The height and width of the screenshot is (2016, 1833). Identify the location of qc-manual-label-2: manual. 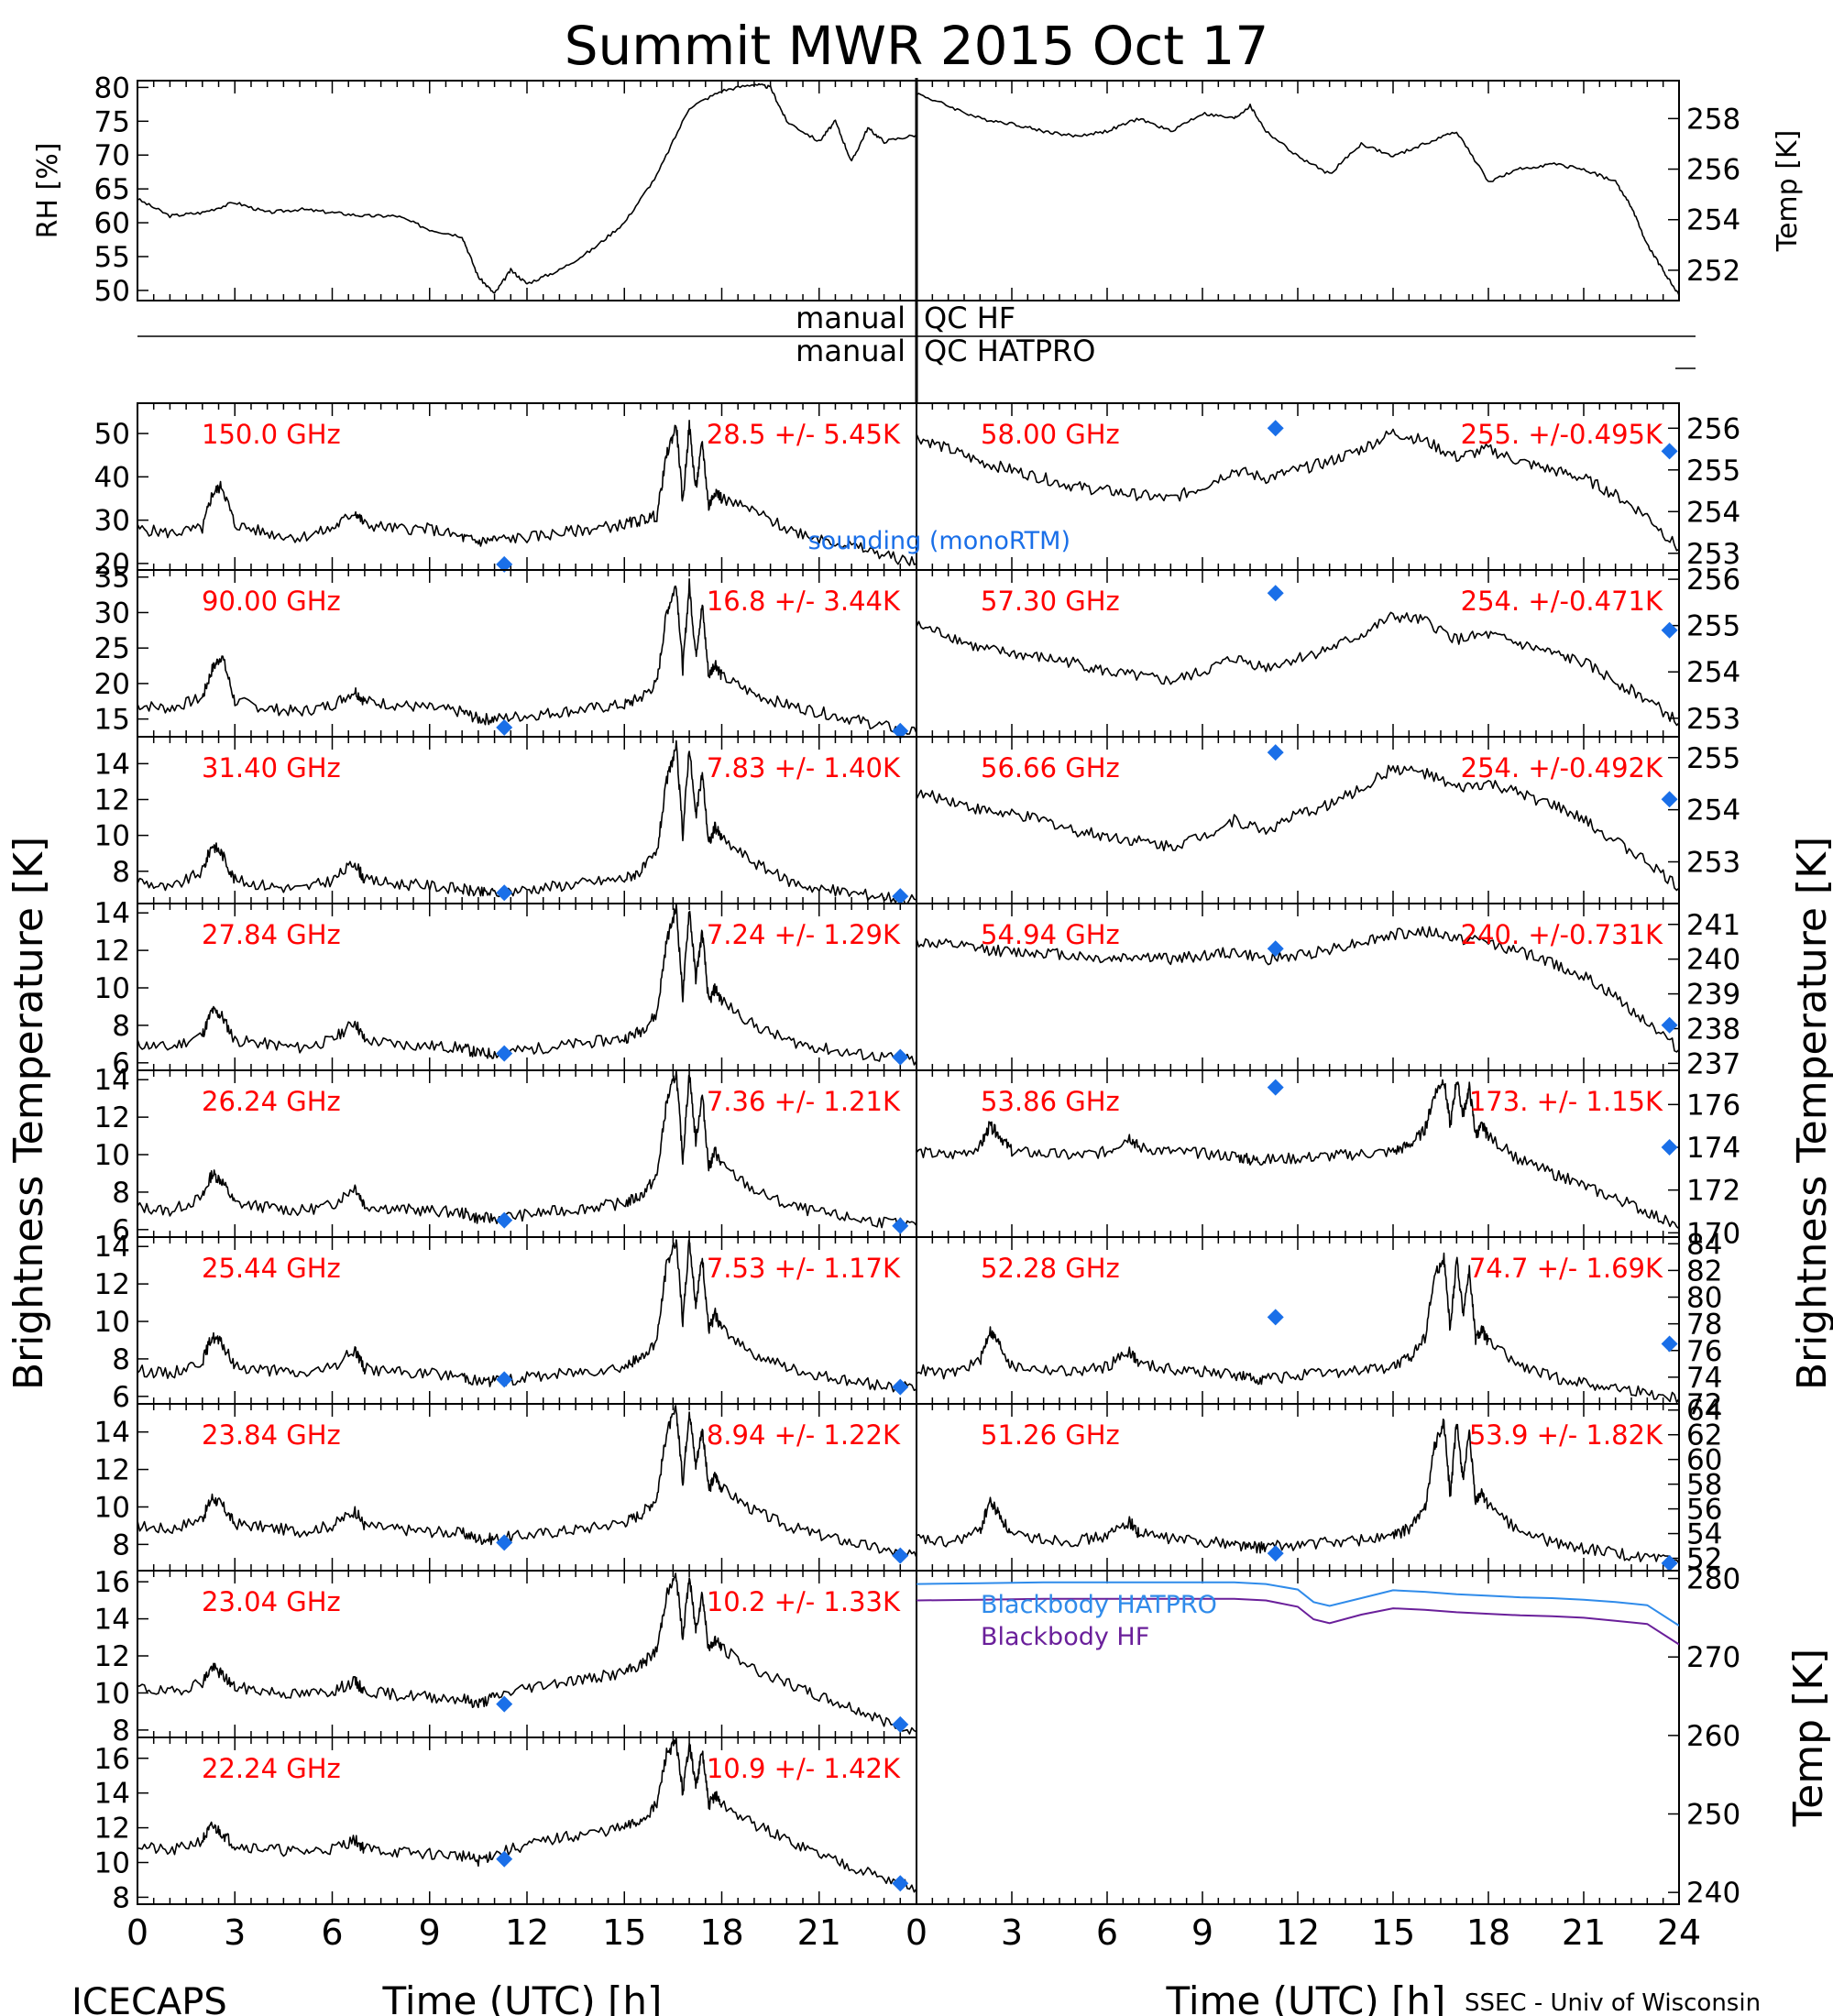
(851, 351).